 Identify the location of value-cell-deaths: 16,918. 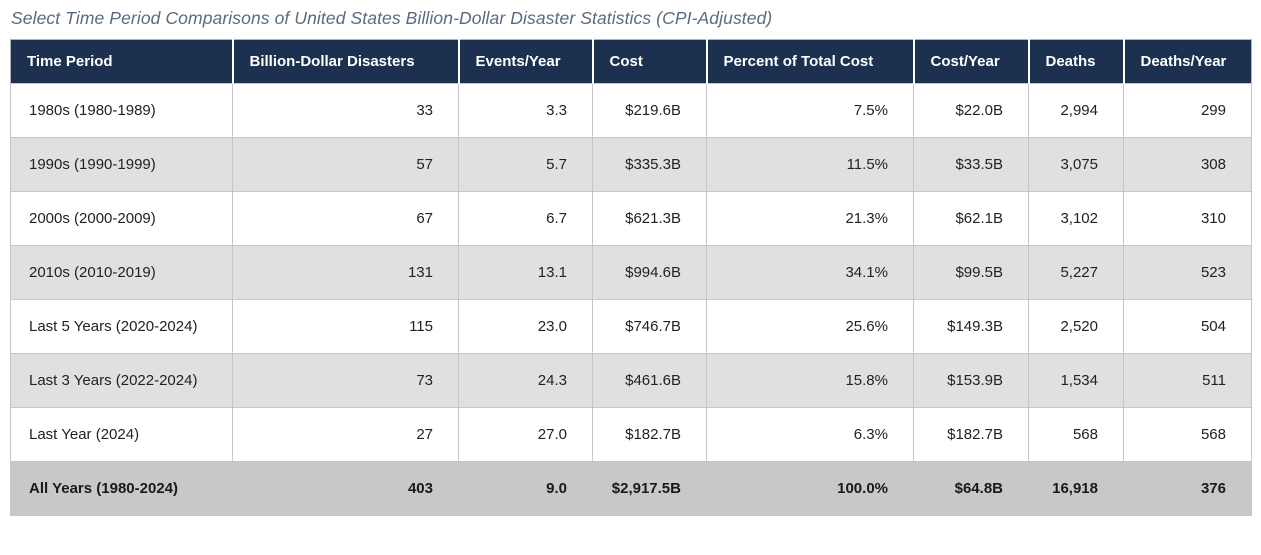
(1076, 488).